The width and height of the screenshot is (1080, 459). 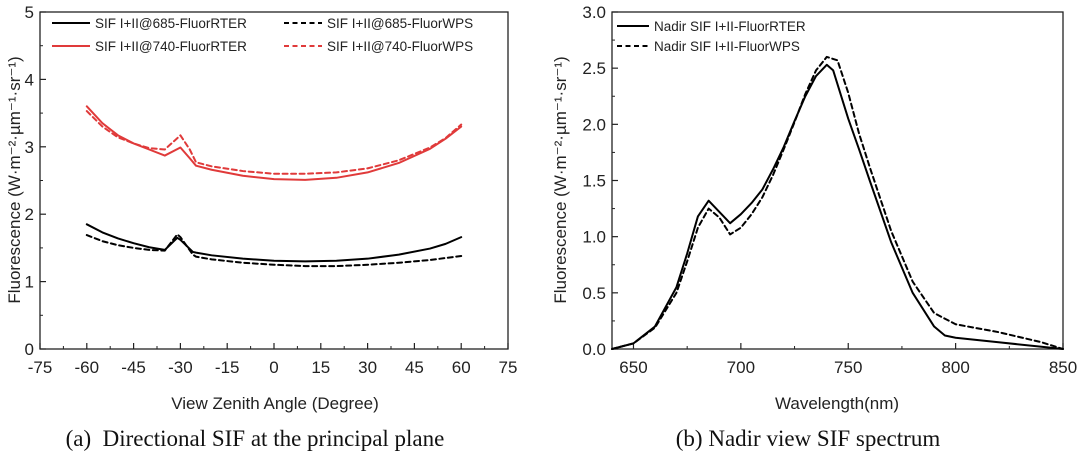 What do you see at coordinates (633, 367) in the screenshot?
I see `panel-b-x-tick-label: 650` at bounding box center [633, 367].